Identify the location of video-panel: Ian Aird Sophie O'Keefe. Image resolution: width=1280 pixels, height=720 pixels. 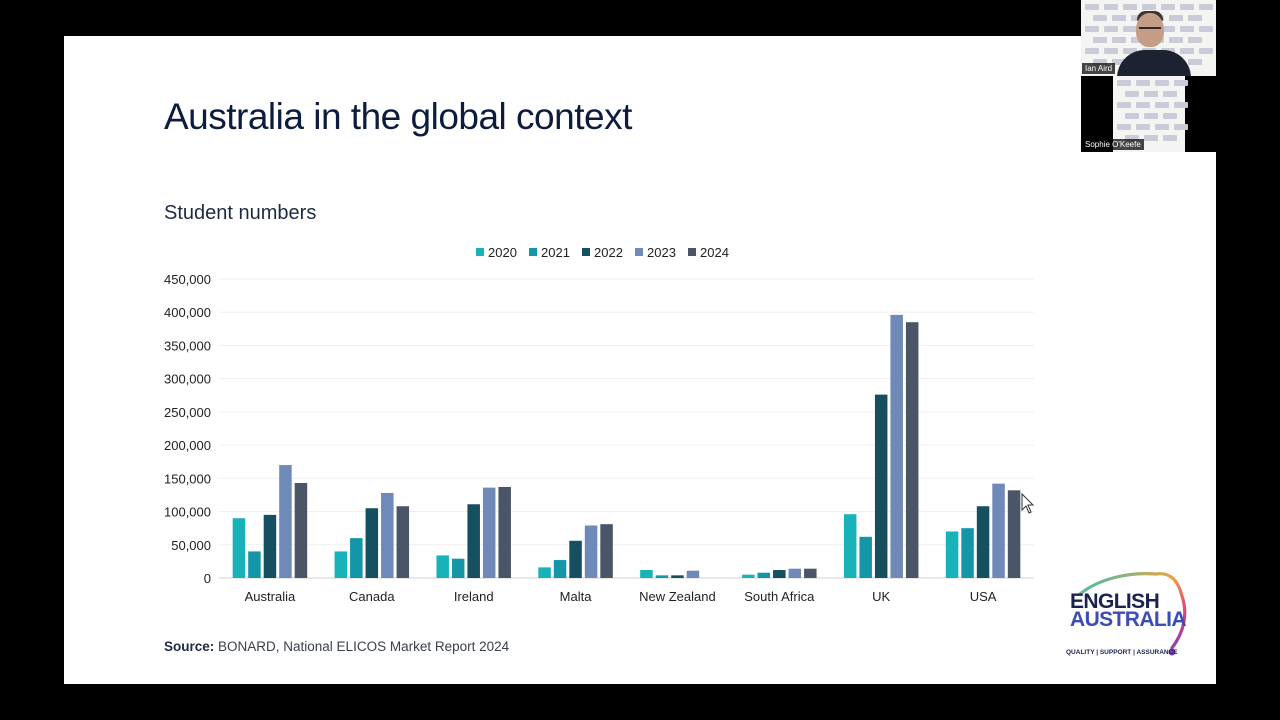
(1148, 76).